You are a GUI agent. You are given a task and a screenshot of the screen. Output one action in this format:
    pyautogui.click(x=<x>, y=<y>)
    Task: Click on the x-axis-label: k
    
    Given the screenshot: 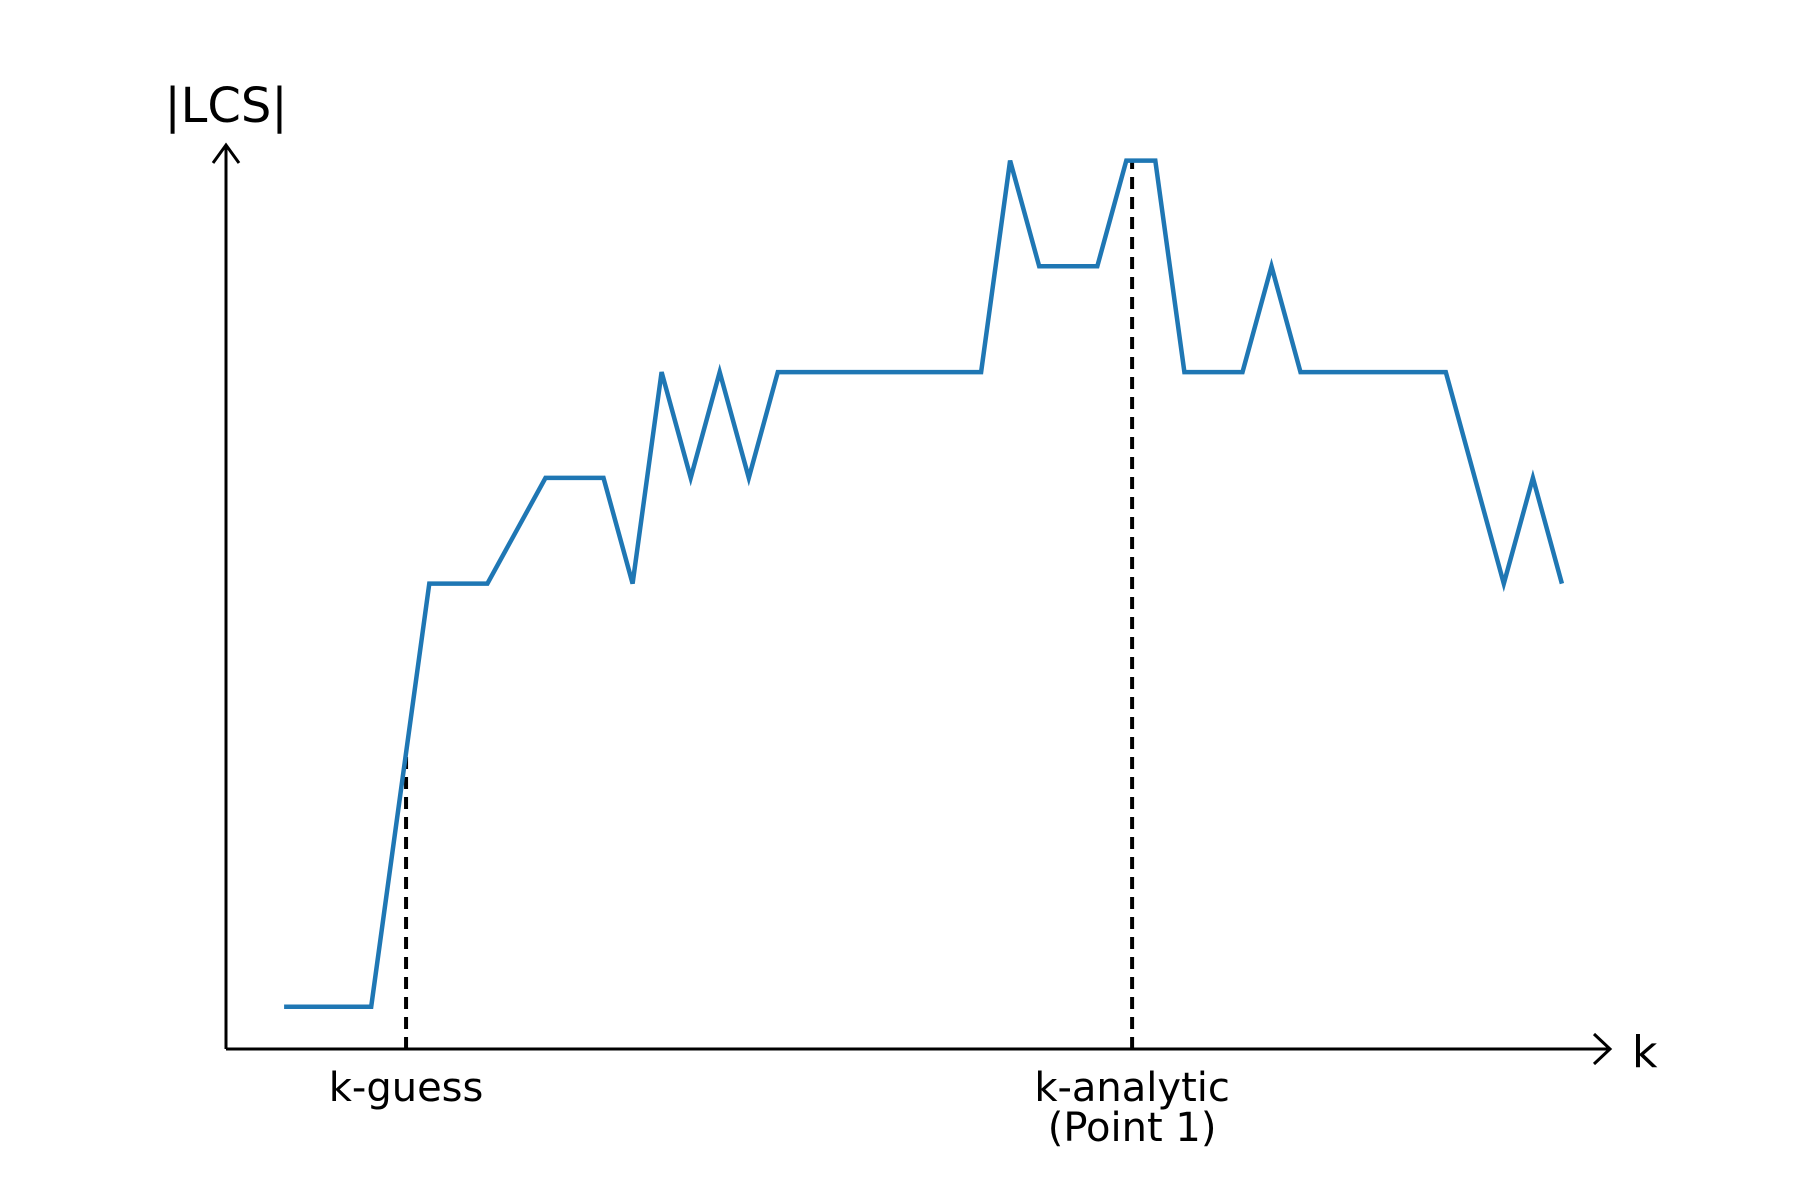 What is the action you would take?
    pyautogui.click(x=1645, y=1052)
    